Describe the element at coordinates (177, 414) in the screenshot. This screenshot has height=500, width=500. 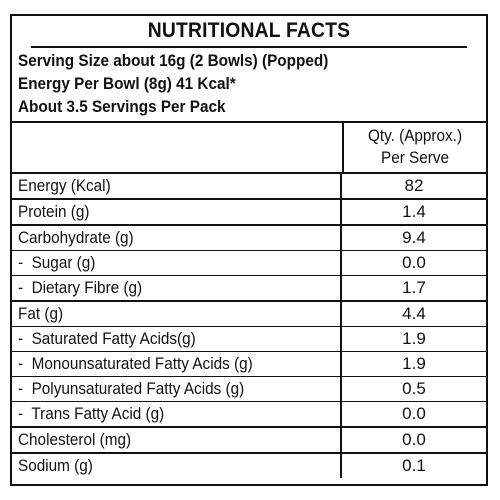
I see `nutrient-label-cell: - Trans Fatty Acid (g)` at that location.